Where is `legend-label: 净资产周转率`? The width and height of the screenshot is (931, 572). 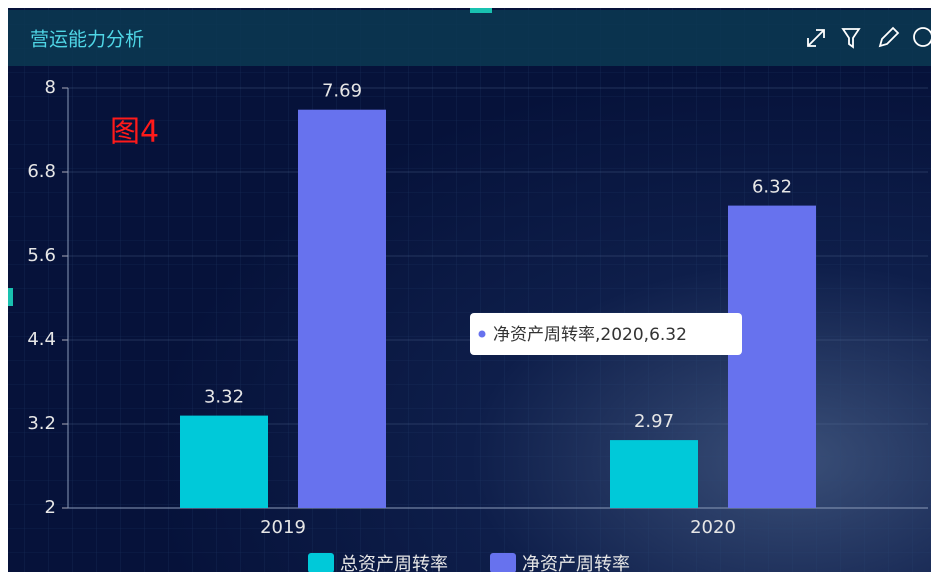
legend-label: 净资产周转率 is located at coordinates (576, 563).